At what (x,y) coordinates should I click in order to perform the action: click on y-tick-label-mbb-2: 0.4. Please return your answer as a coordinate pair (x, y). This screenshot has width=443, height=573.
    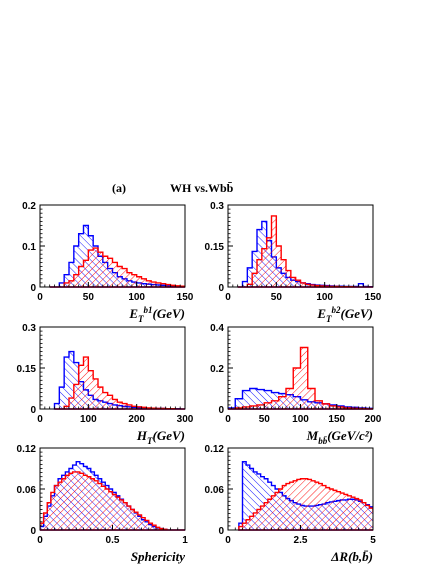
    Looking at the image, I should click on (217, 328).